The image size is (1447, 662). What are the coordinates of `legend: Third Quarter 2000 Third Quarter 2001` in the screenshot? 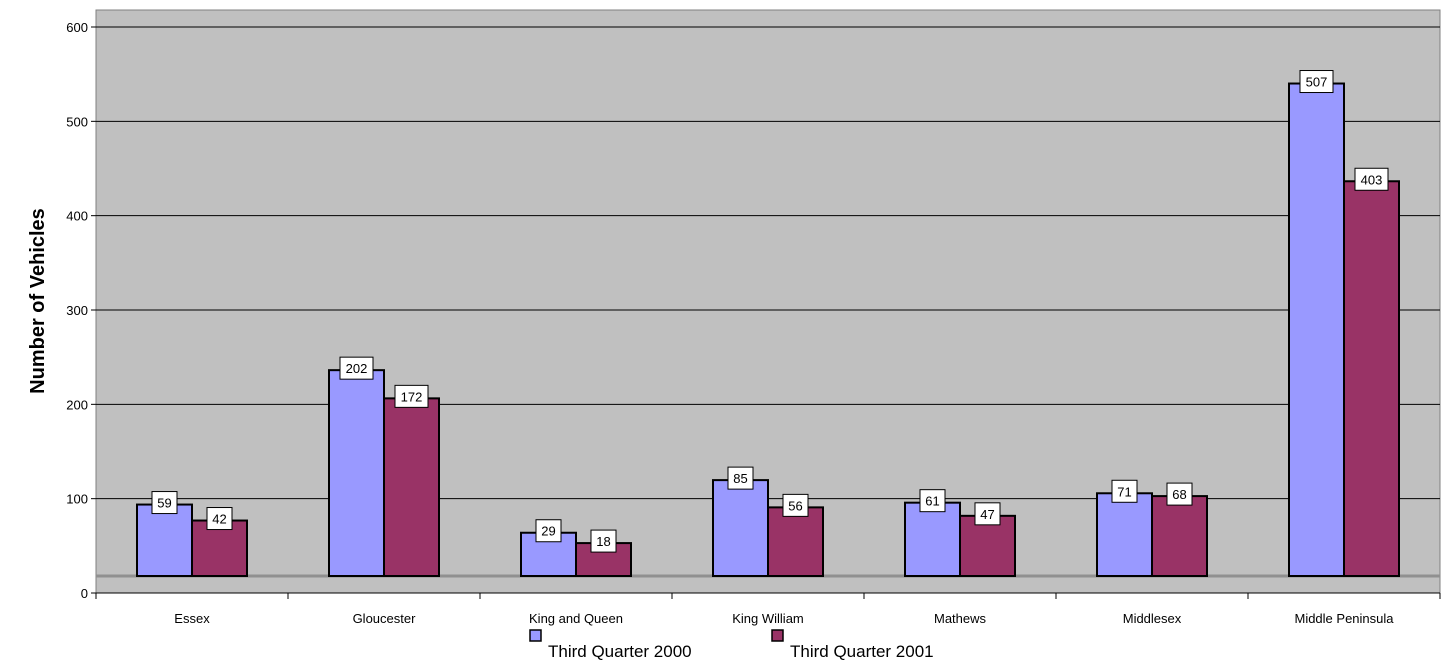 It's located at (731, 645).